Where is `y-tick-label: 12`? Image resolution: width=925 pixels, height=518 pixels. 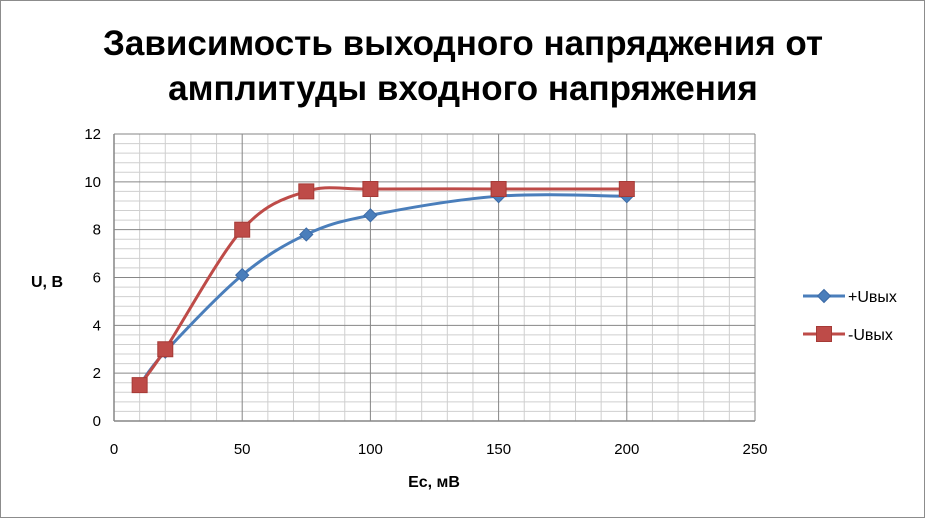 y-tick-label: 12 is located at coordinates (92, 134).